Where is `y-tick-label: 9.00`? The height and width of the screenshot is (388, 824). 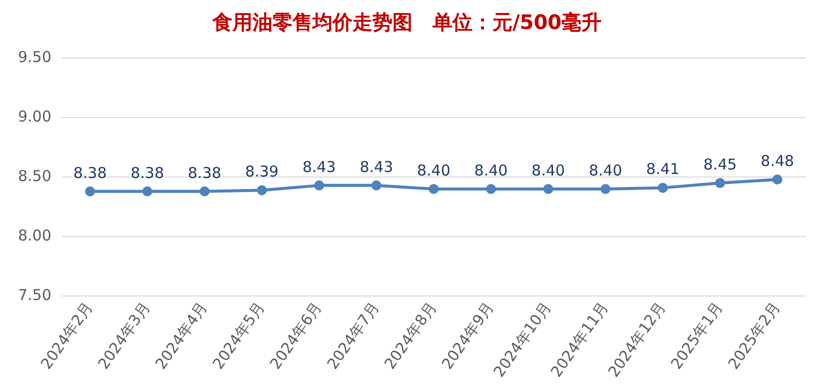
y-tick-label: 9.00 is located at coordinates (35, 116).